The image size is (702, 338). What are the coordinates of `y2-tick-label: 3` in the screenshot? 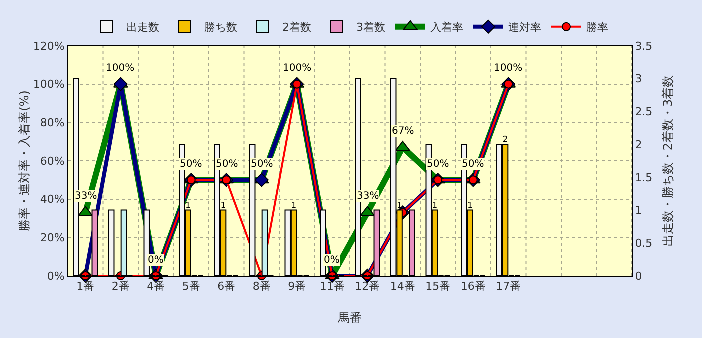 It's located at (638, 79).